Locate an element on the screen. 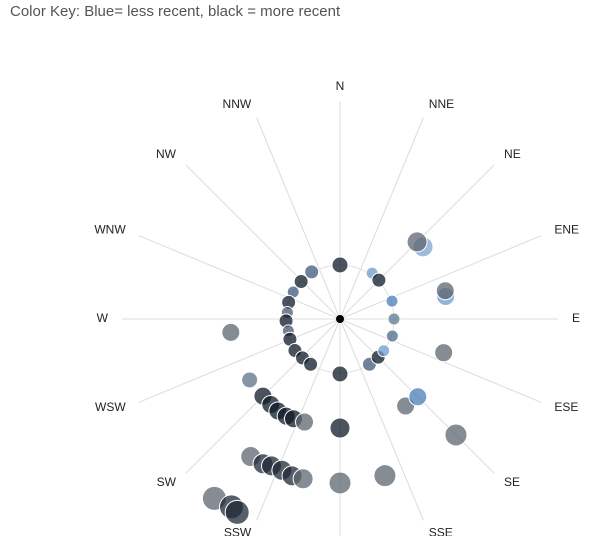  direction-label: NE is located at coordinates (512, 154).